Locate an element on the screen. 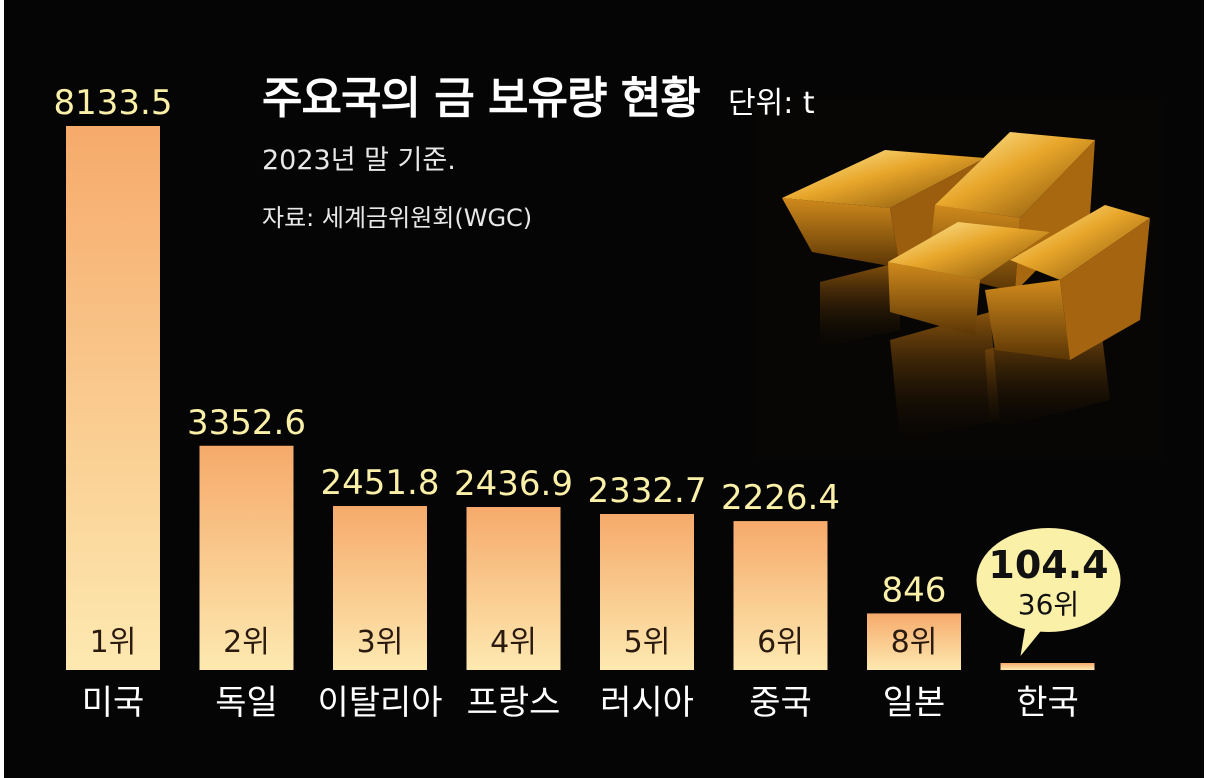  rank-label: 3위 is located at coordinates (380, 642).